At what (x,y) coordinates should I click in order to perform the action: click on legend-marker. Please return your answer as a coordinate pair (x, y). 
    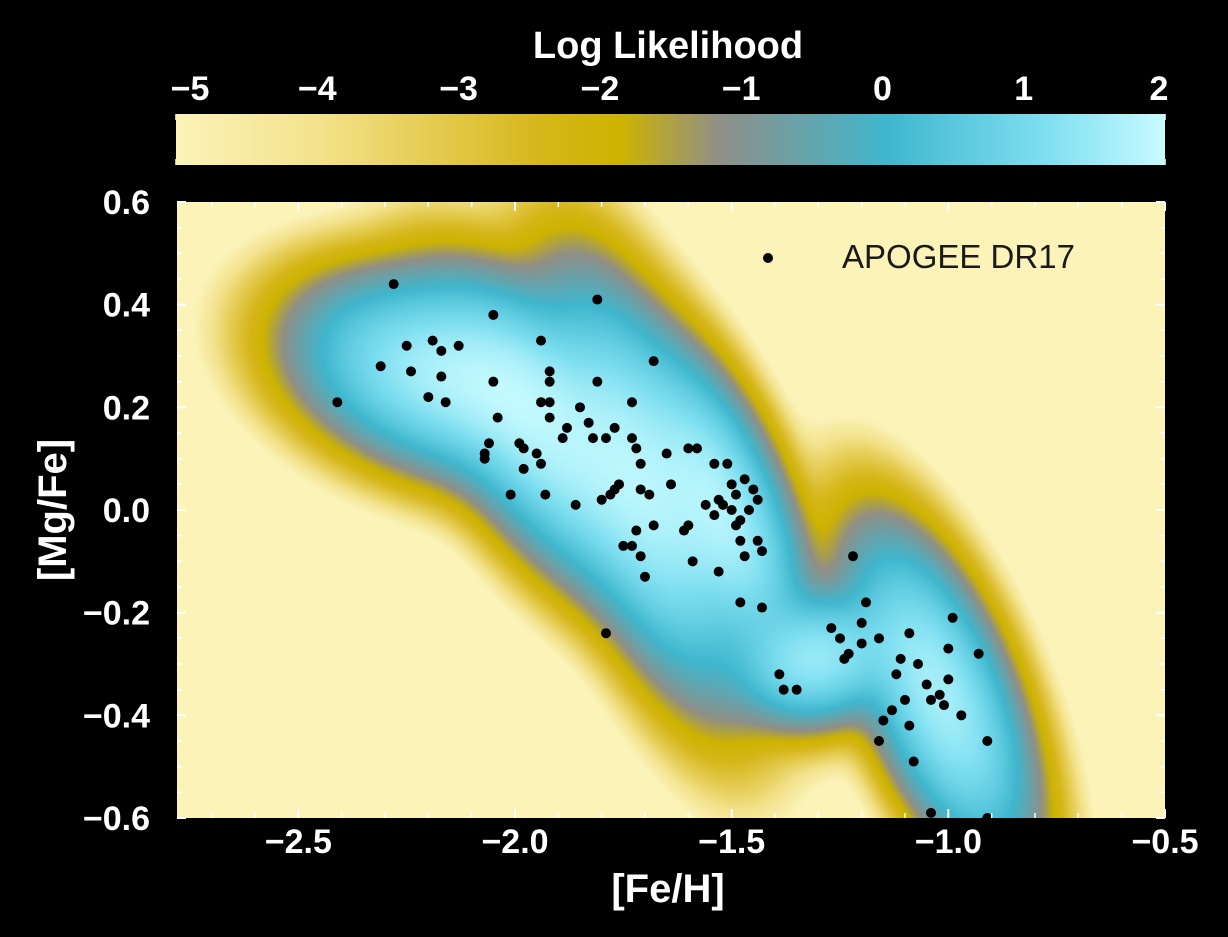
    Looking at the image, I should click on (768, 258).